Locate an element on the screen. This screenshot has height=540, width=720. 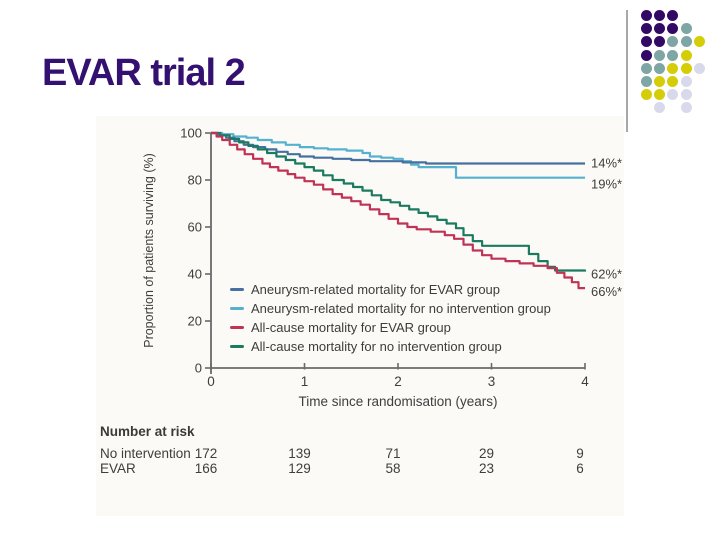
end-label-2: 66%* is located at coordinates (606, 291).